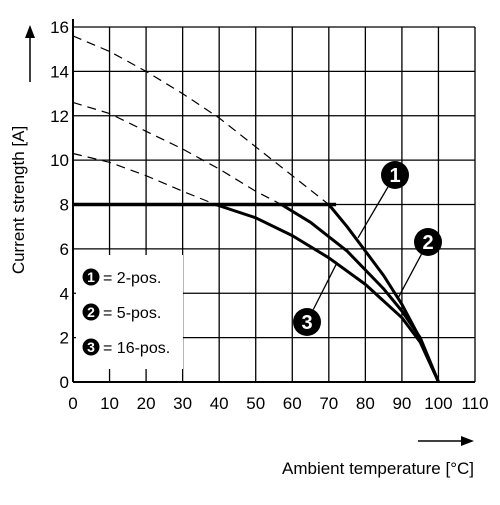  I want to click on legend-label: = 2-pos., so click(132, 278).